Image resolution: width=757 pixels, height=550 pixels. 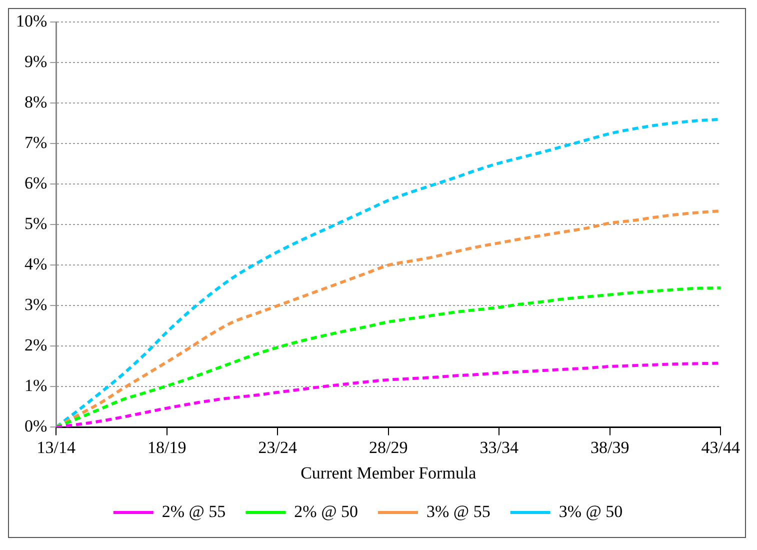 I want to click on y-tick-label: 5%, so click(x=36, y=224).